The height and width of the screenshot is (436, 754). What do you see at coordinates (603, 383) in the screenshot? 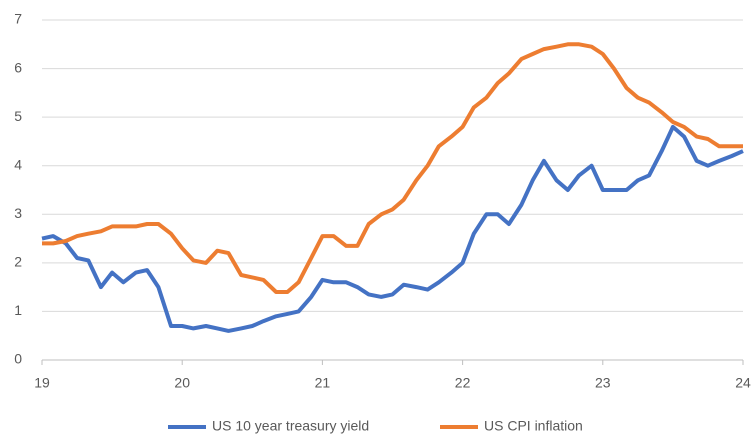
I see `x-tick-label: 23` at bounding box center [603, 383].